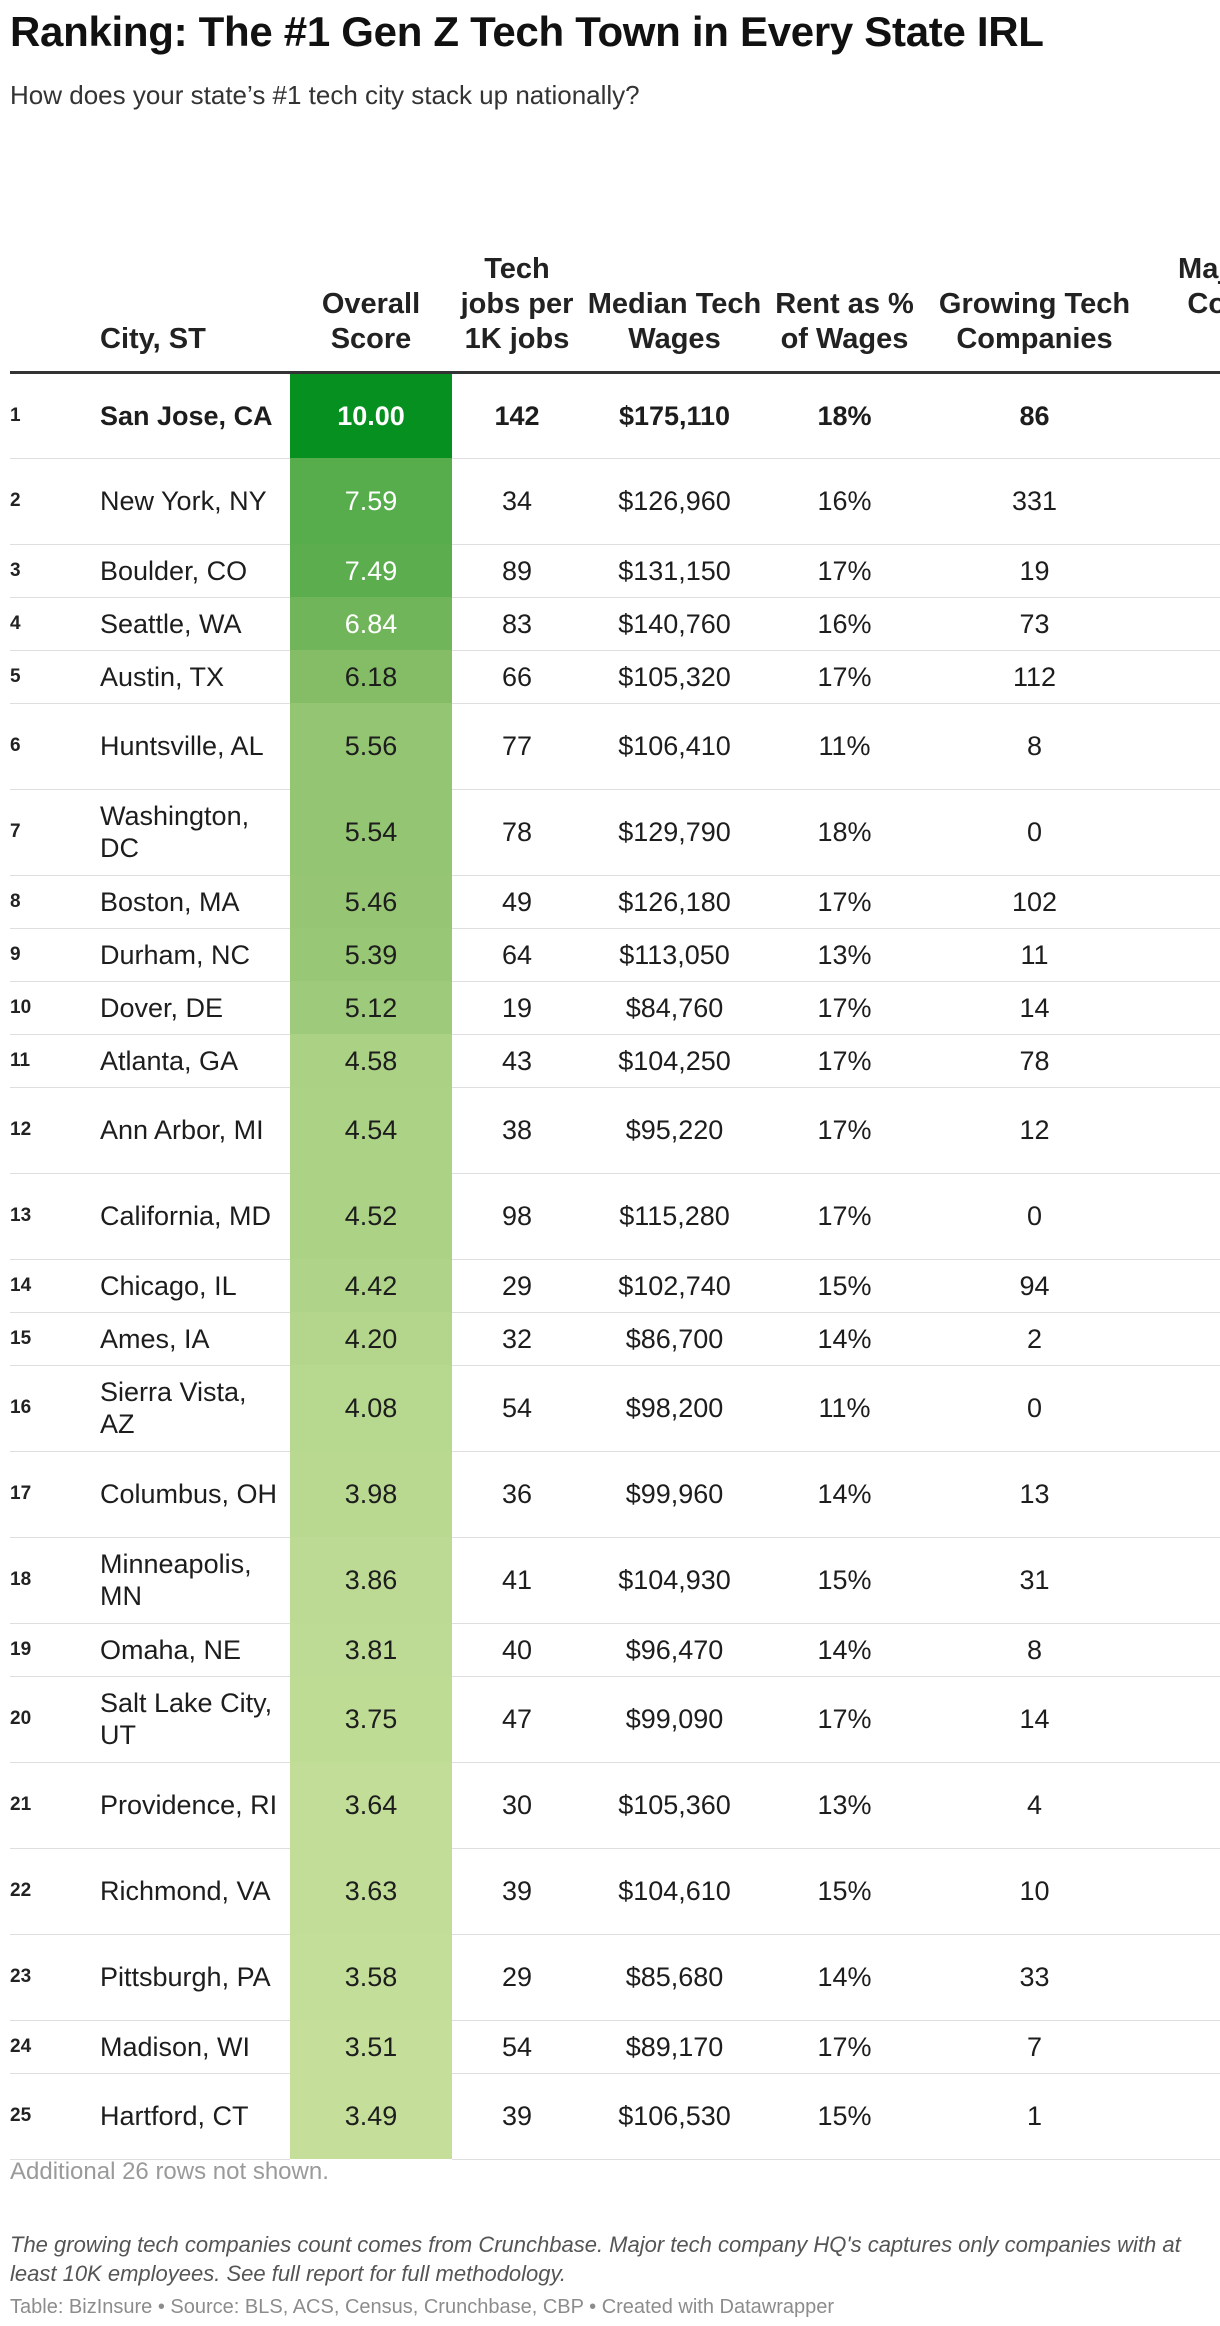 This screenshot has width=1220, height=2326. I want to click on rank-cell: 4, so click(55, 624).